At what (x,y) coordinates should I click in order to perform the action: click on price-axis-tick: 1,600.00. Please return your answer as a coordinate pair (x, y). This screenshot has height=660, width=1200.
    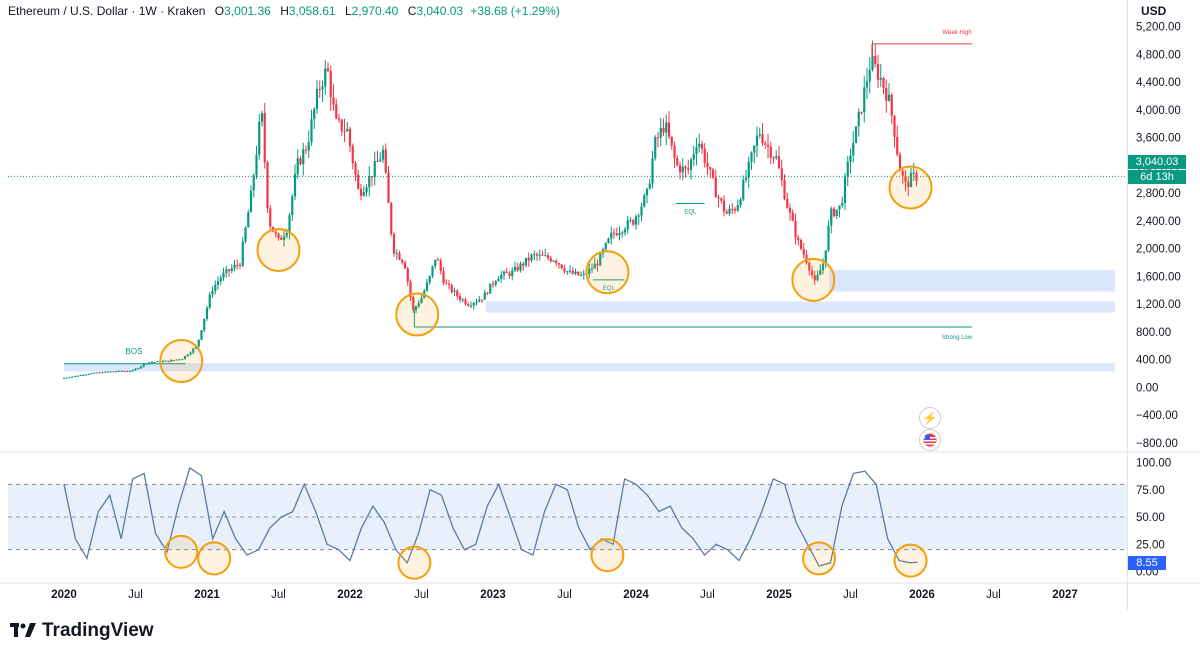
    Looking at the image, I should click on (1158, 277).